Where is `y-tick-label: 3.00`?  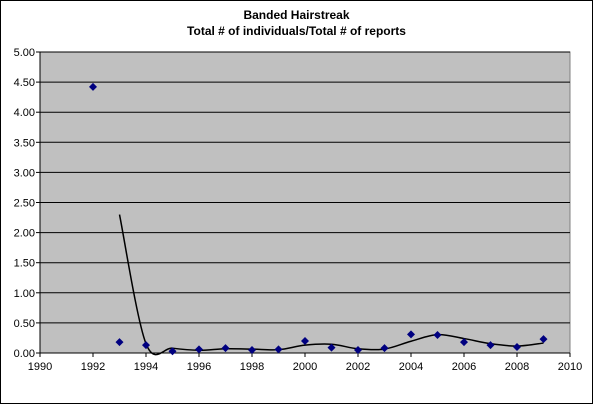 y-tick-label: 3.00 is located at coordinates (24, 173).